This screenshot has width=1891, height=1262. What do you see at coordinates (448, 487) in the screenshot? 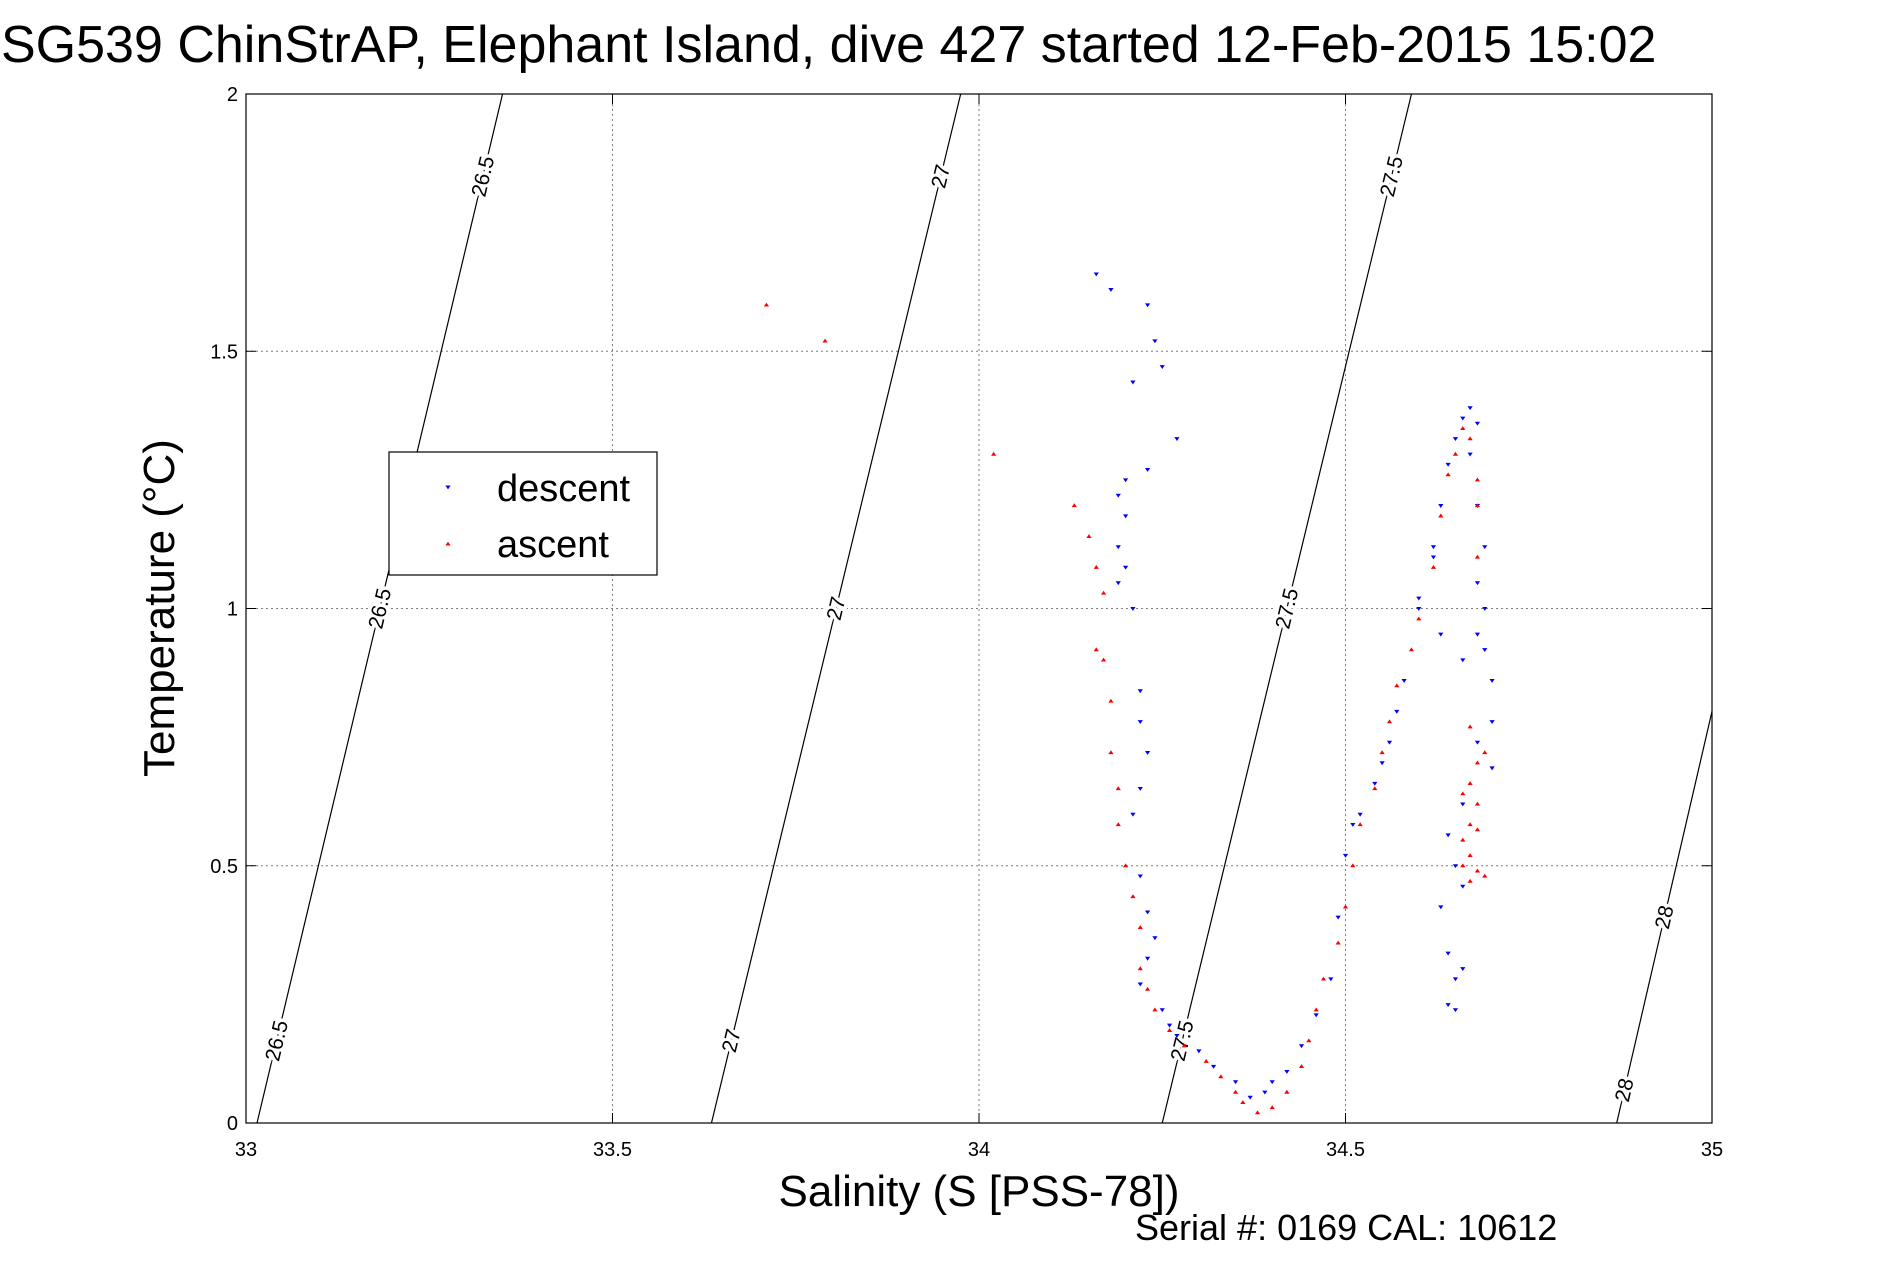
I see `legend-marker-descent` at bounding box center [448, 487].